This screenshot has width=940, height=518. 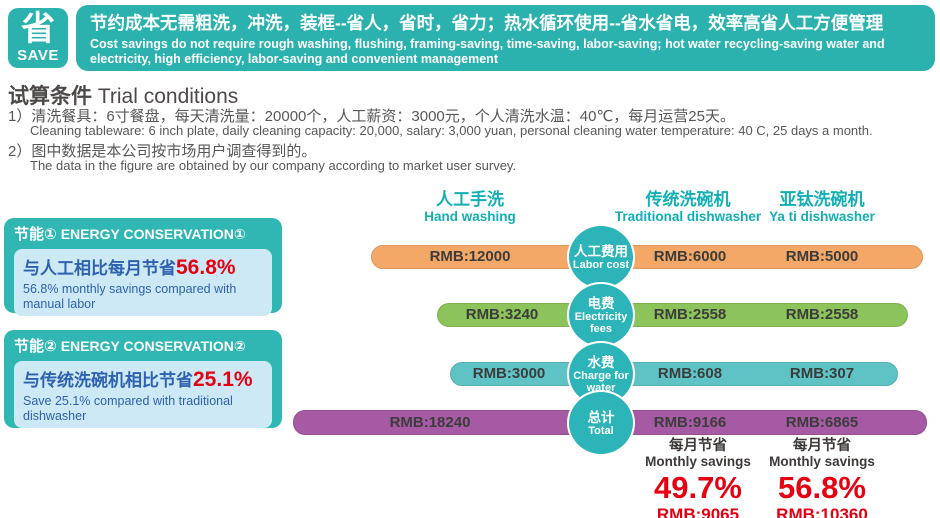 I want to click on save-badge-en: SAVE, so click(x=38, y=55).